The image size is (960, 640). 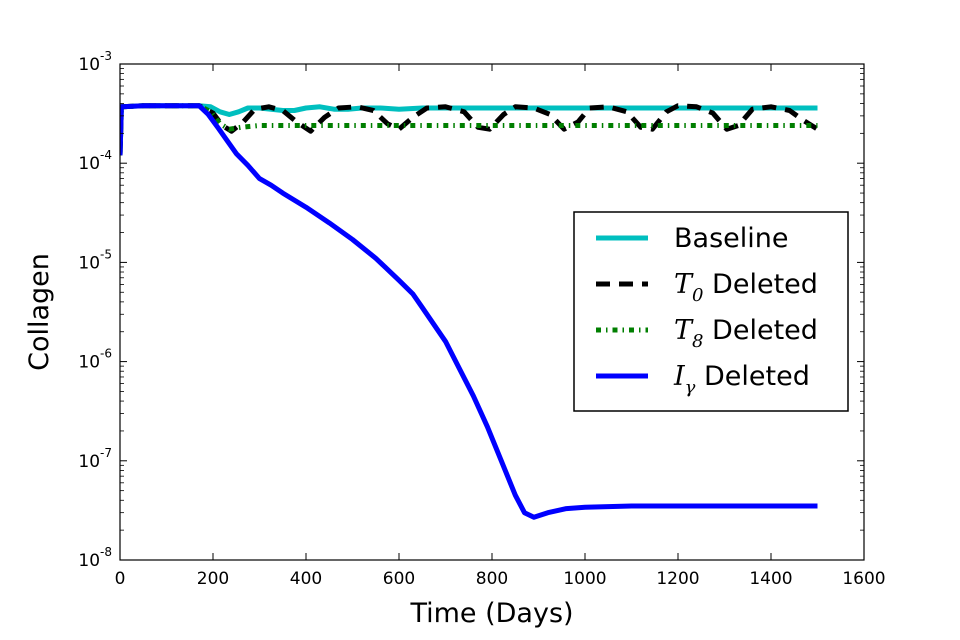 What do you see at coordinates (711, 311) in the screenshot?
I see `legend: Baseline T0 Deleted T8 Deleted Iγ Deleted` at bounding box center [711, 311].